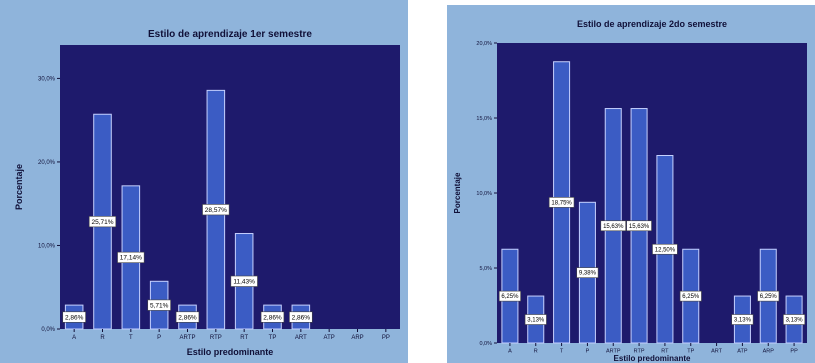  I want to click on data-label-art: 2,86%, so click(301, 317).